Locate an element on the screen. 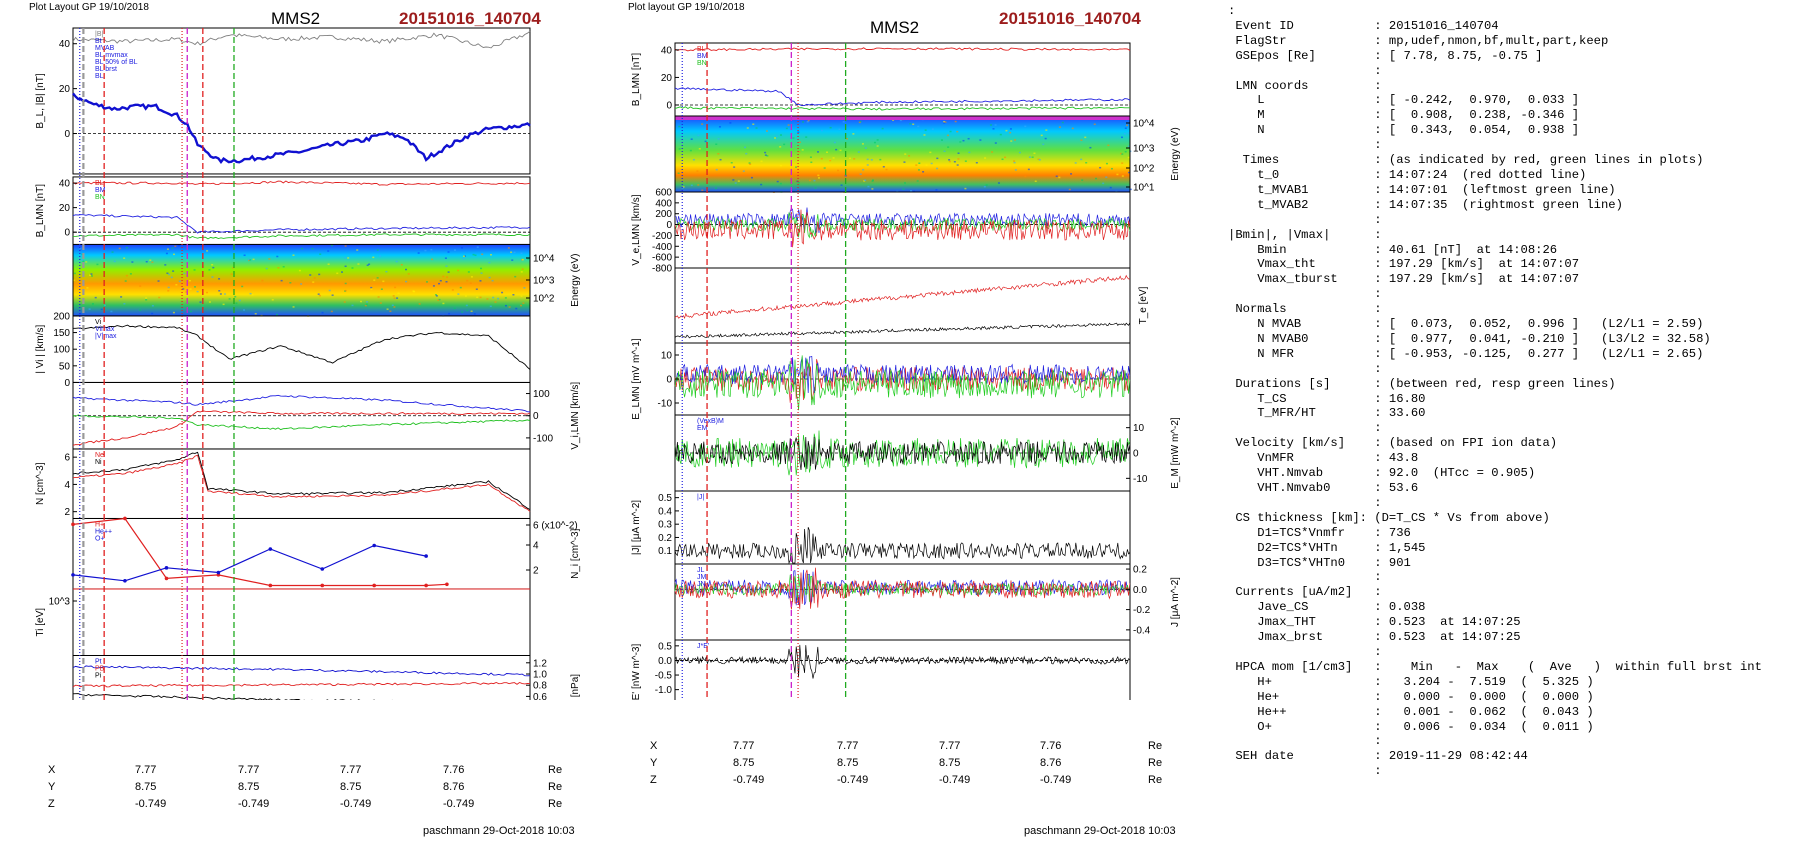 The height and width of the screenshot is (841, 1804). legend-entry: O+ is located at coordinates (100, 538).